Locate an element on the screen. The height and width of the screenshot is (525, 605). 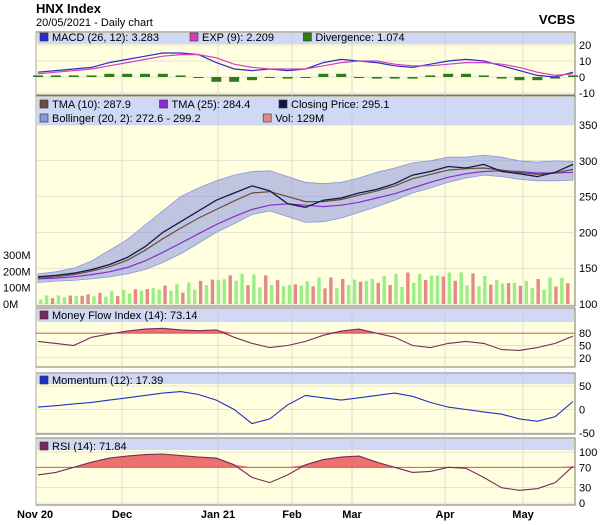
price-y-tick: 250 is located at coordinates (588, 198).